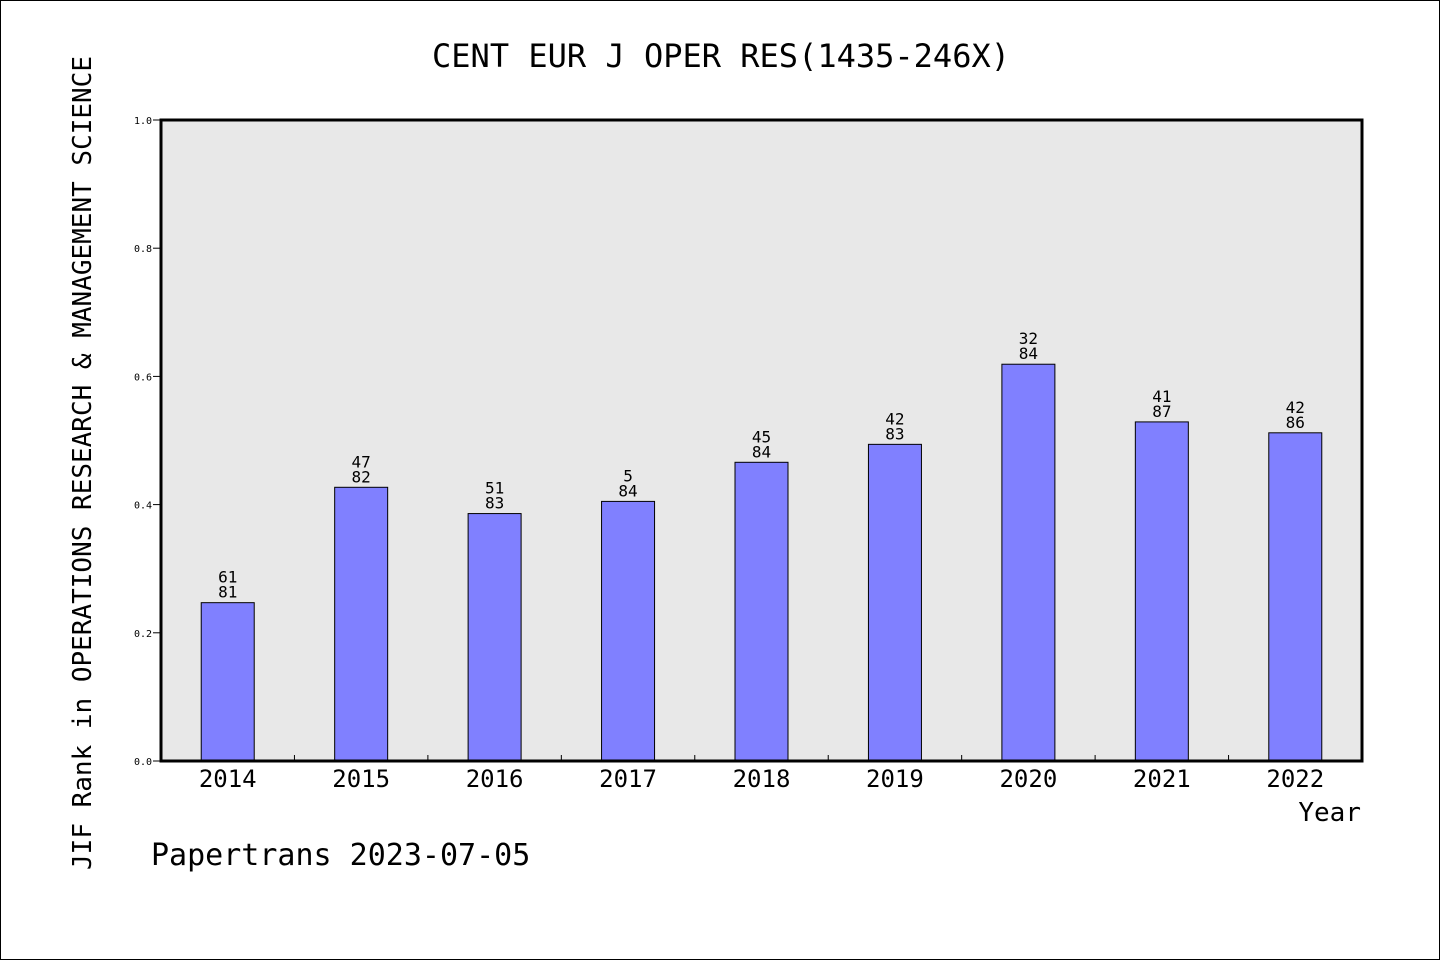  What do you see at coordinates (340, 855) in the screenshot?
I see `footer-credit: Papertrans 2023-07-05` at bounding box center [340, 855].